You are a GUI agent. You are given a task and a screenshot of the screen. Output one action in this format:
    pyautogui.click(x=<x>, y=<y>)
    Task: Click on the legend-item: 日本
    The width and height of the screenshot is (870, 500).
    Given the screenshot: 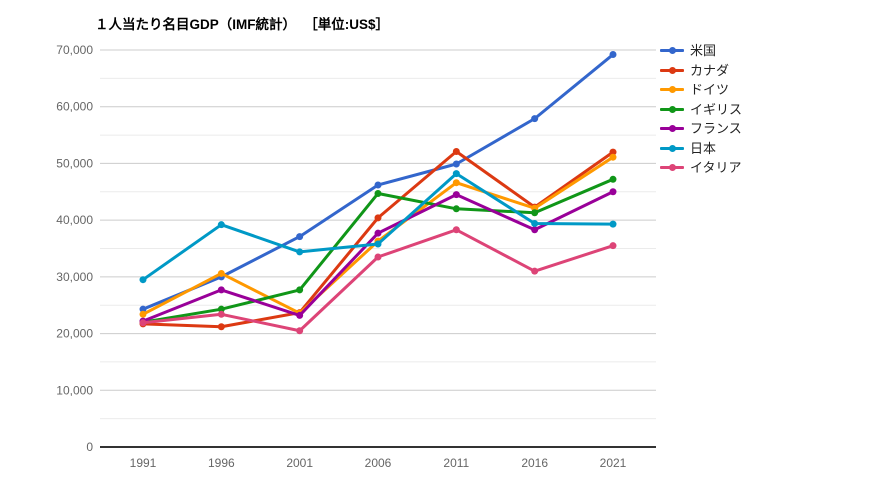 What is the action you would take?
    pyautogui.click(x=701, y=148)
    